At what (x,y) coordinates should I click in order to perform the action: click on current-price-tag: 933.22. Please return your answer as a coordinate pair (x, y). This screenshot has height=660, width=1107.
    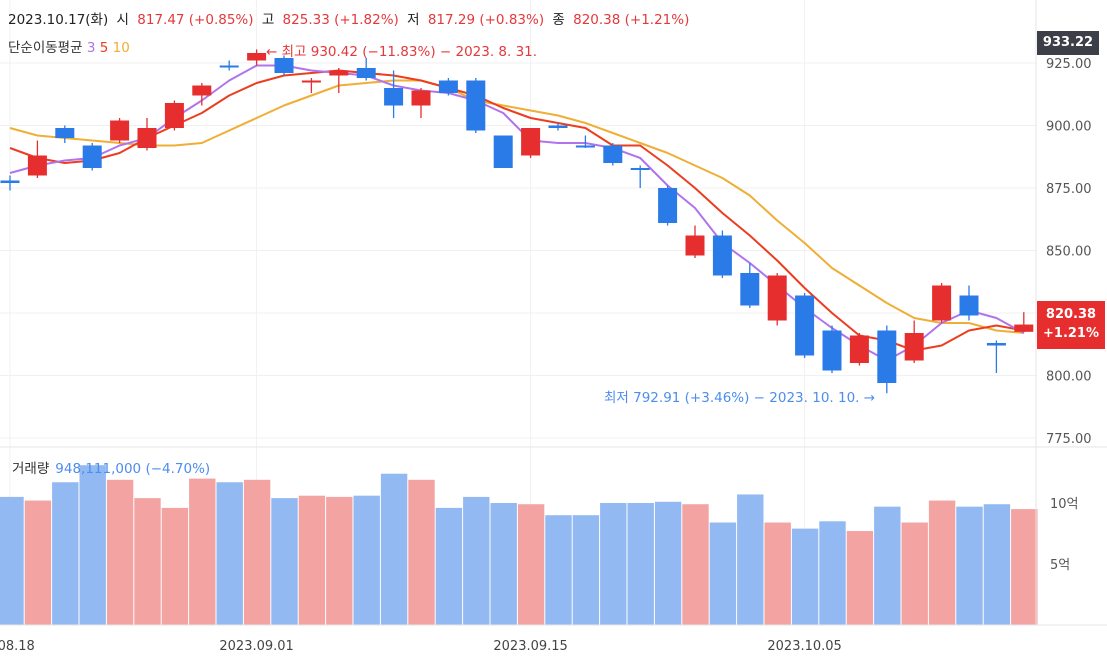
    Looking at the image, I should click on (1068, 43).